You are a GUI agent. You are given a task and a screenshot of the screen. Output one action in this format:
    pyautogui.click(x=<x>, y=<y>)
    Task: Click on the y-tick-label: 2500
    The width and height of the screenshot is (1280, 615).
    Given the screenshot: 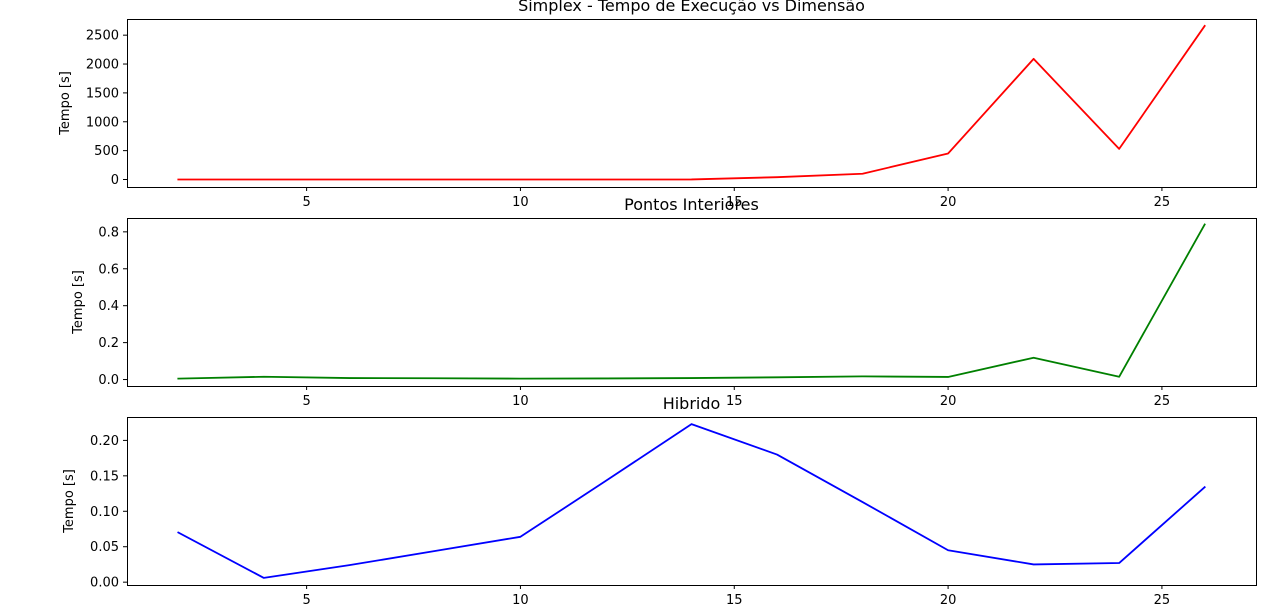 What is the action you would take?
    pyautogui.click(x=102, y=36)
    